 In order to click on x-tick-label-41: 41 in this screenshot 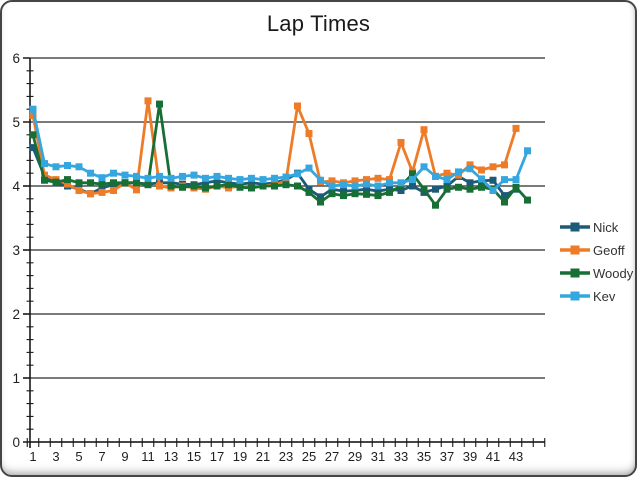, I will do `click(493, 456)`.